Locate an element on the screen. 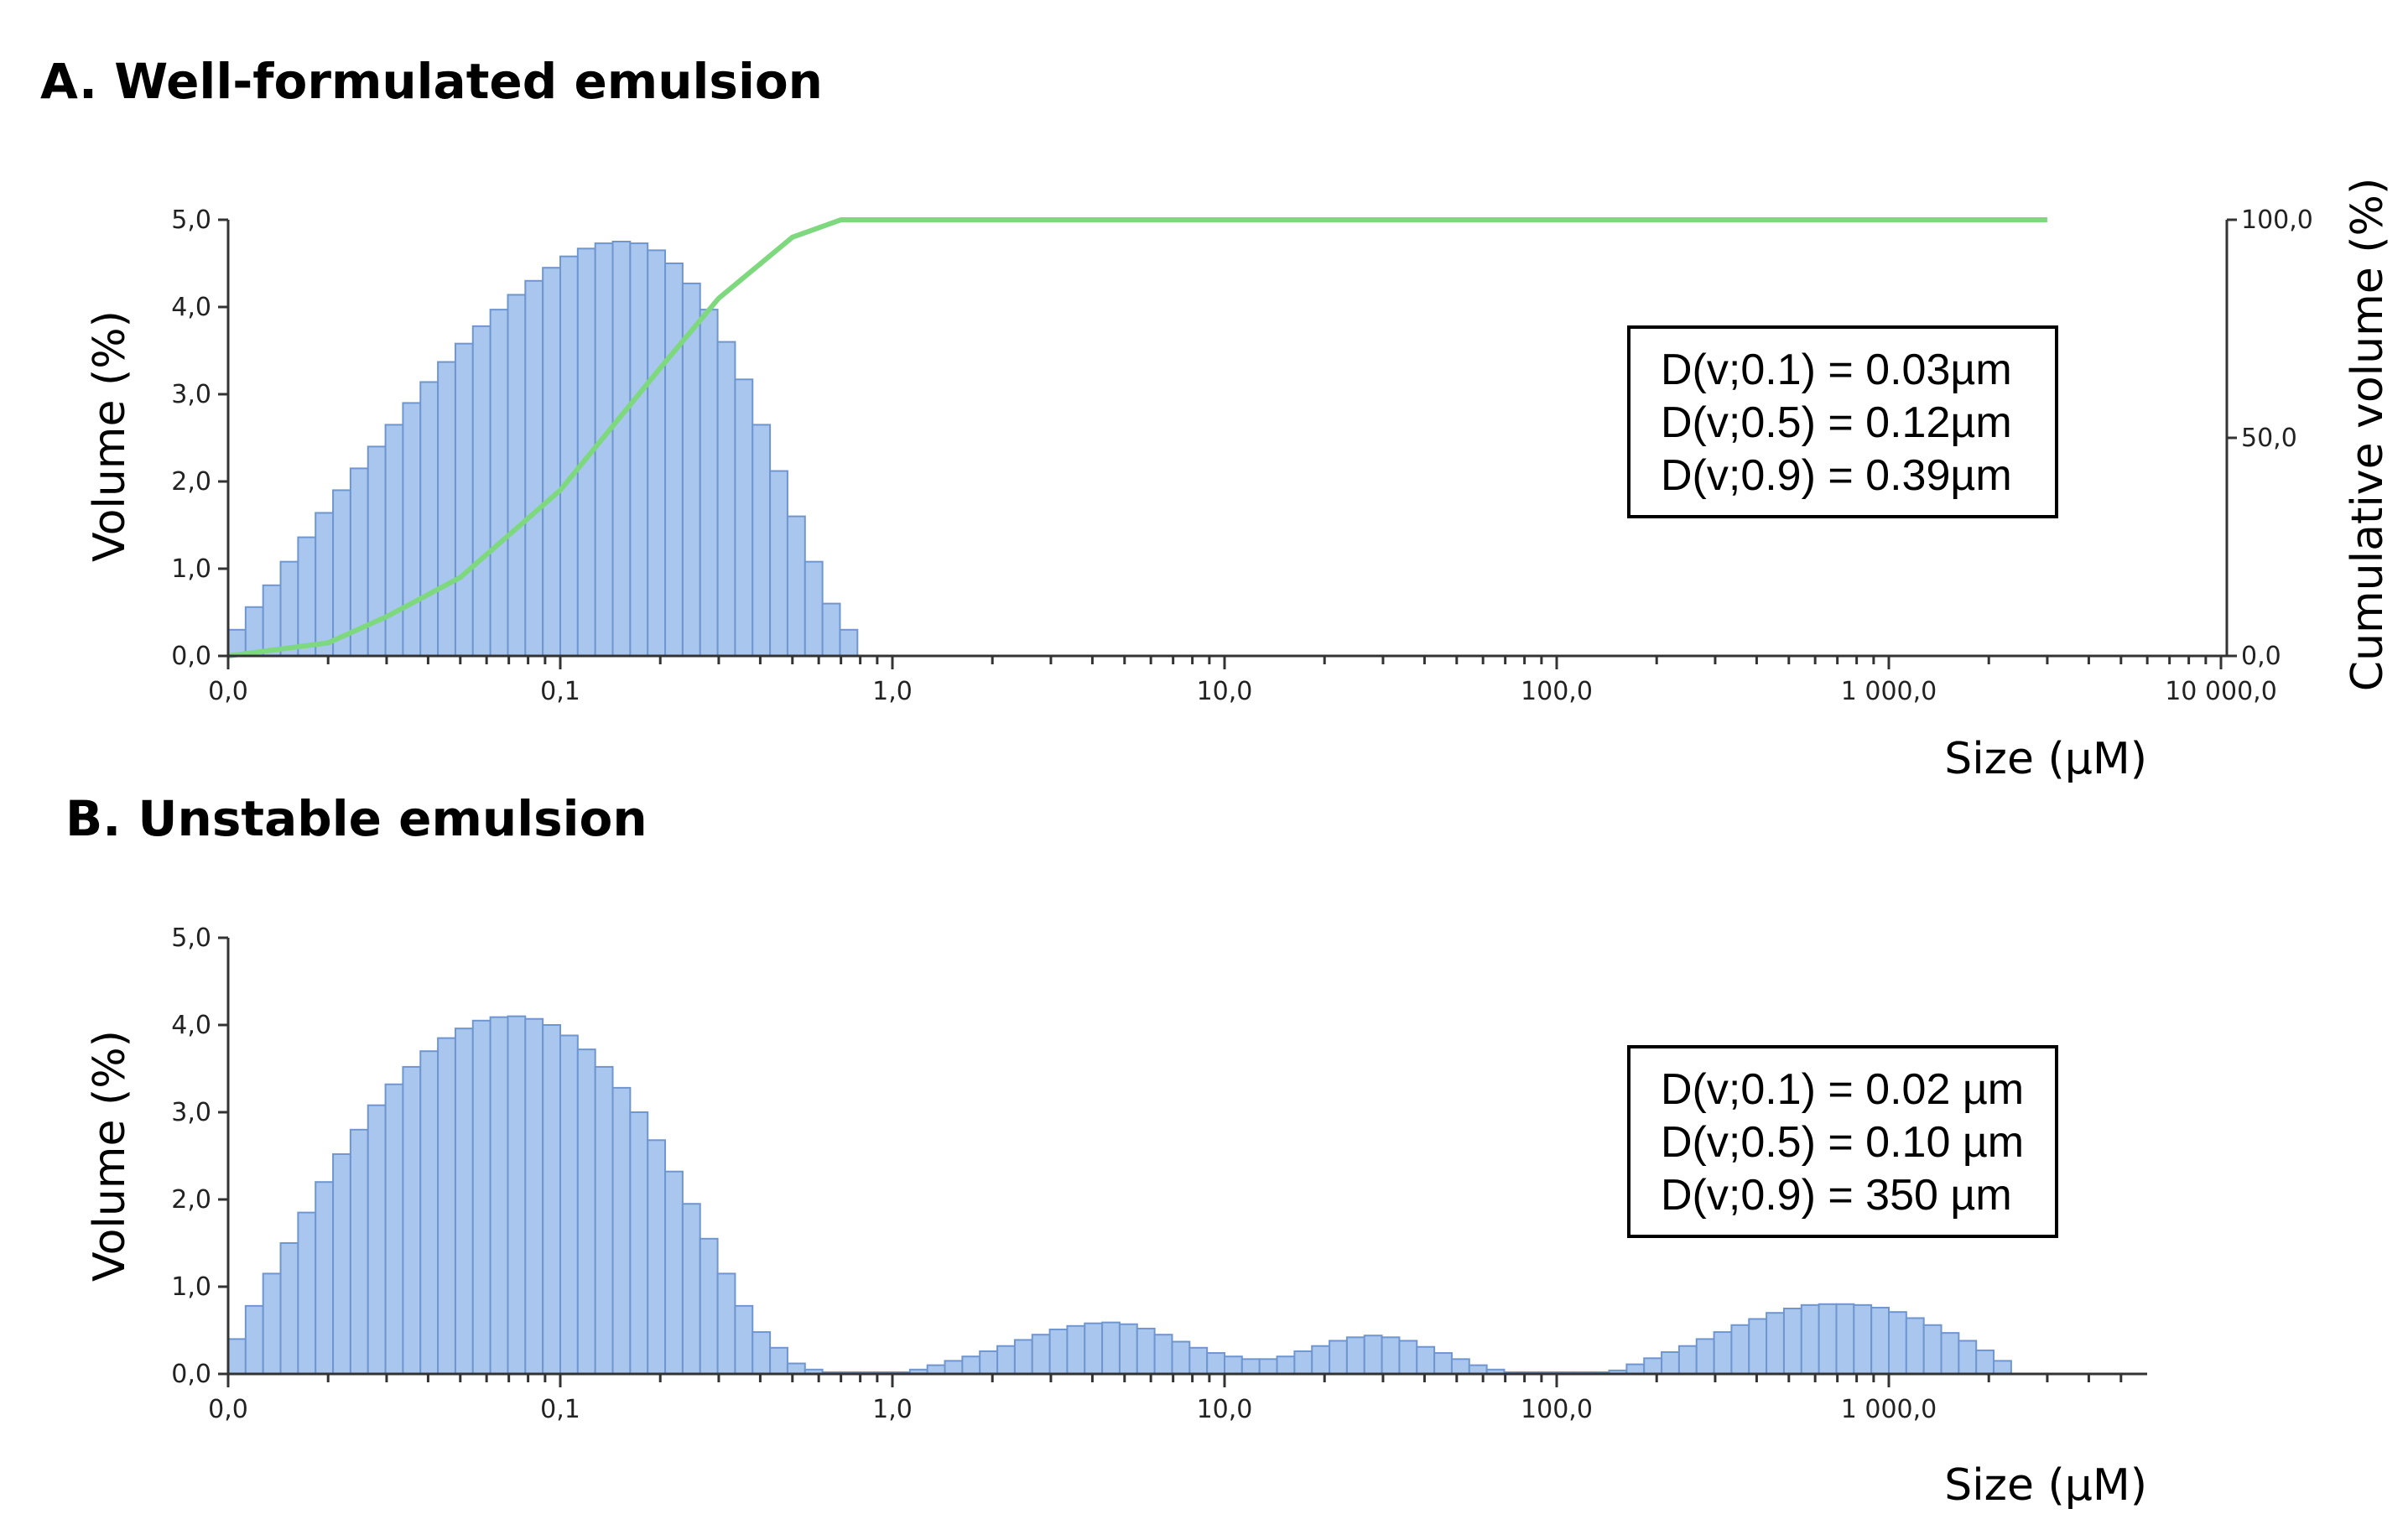 The width and height of the screenshot is (2408, 1540). panel-a-d90: D(v;0.9) = 0.39µm is located at coordinates (1836, 476).